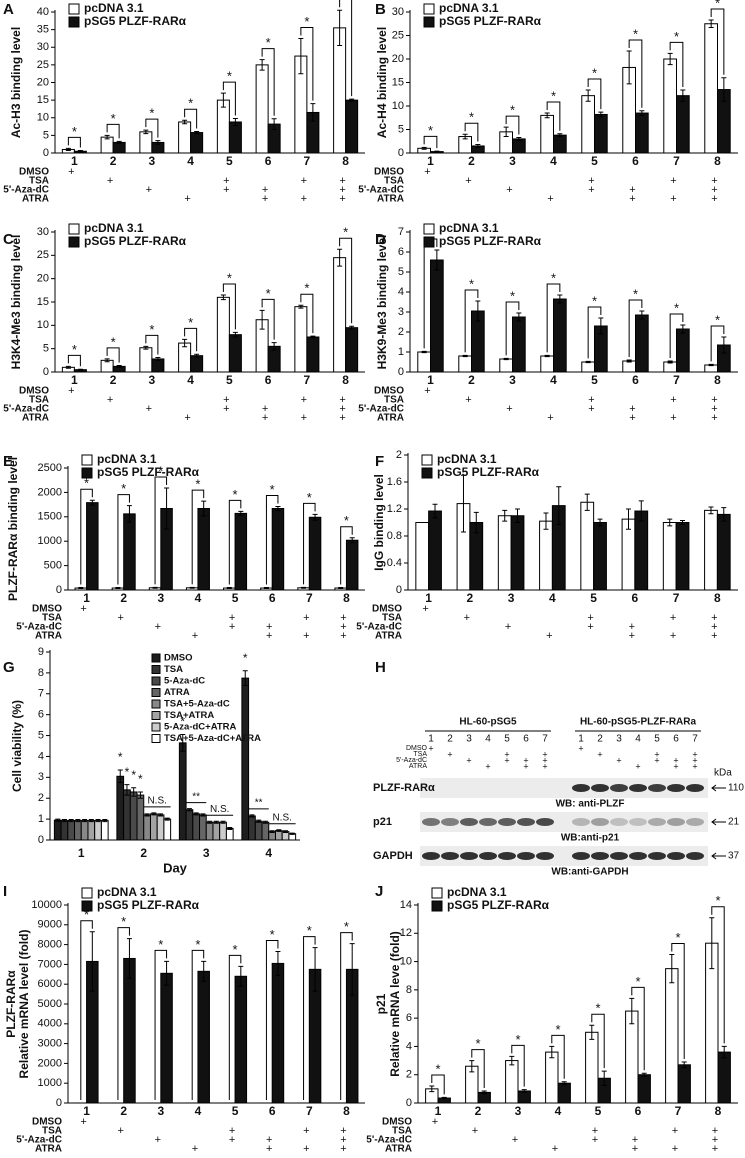 This screenshot has height=1158, width=745. What do you see at coordinates (196, 796) in the screenshot?
I see `annotation: **` at bounding box center [196, 796].